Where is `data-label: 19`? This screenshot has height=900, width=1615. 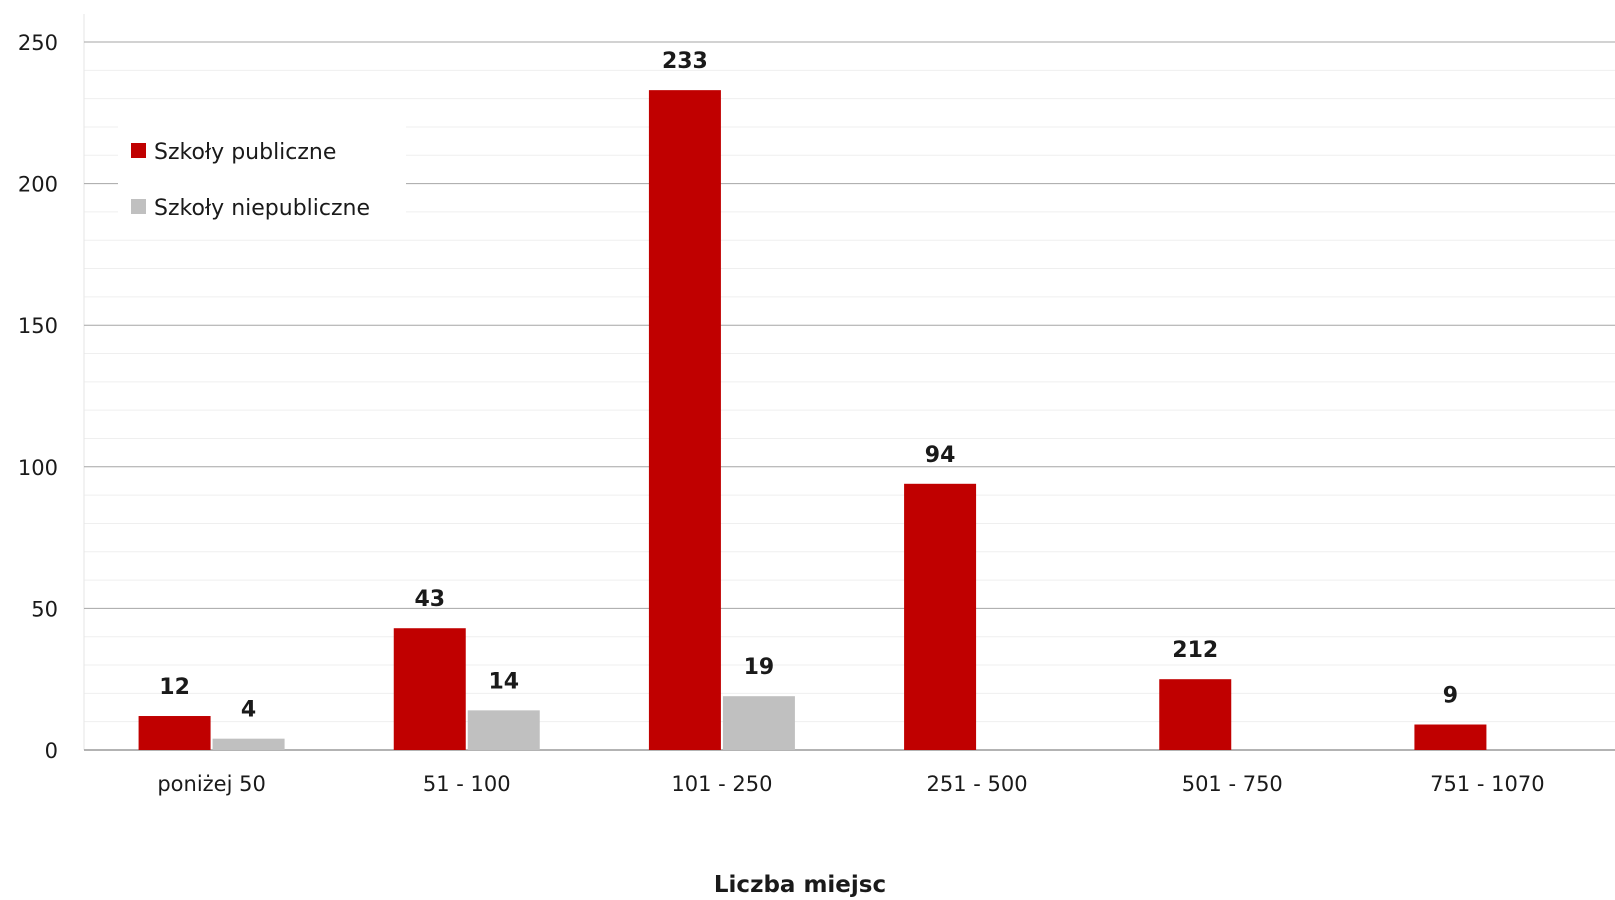
data-label: 19 is located at coordinates (759, 667).